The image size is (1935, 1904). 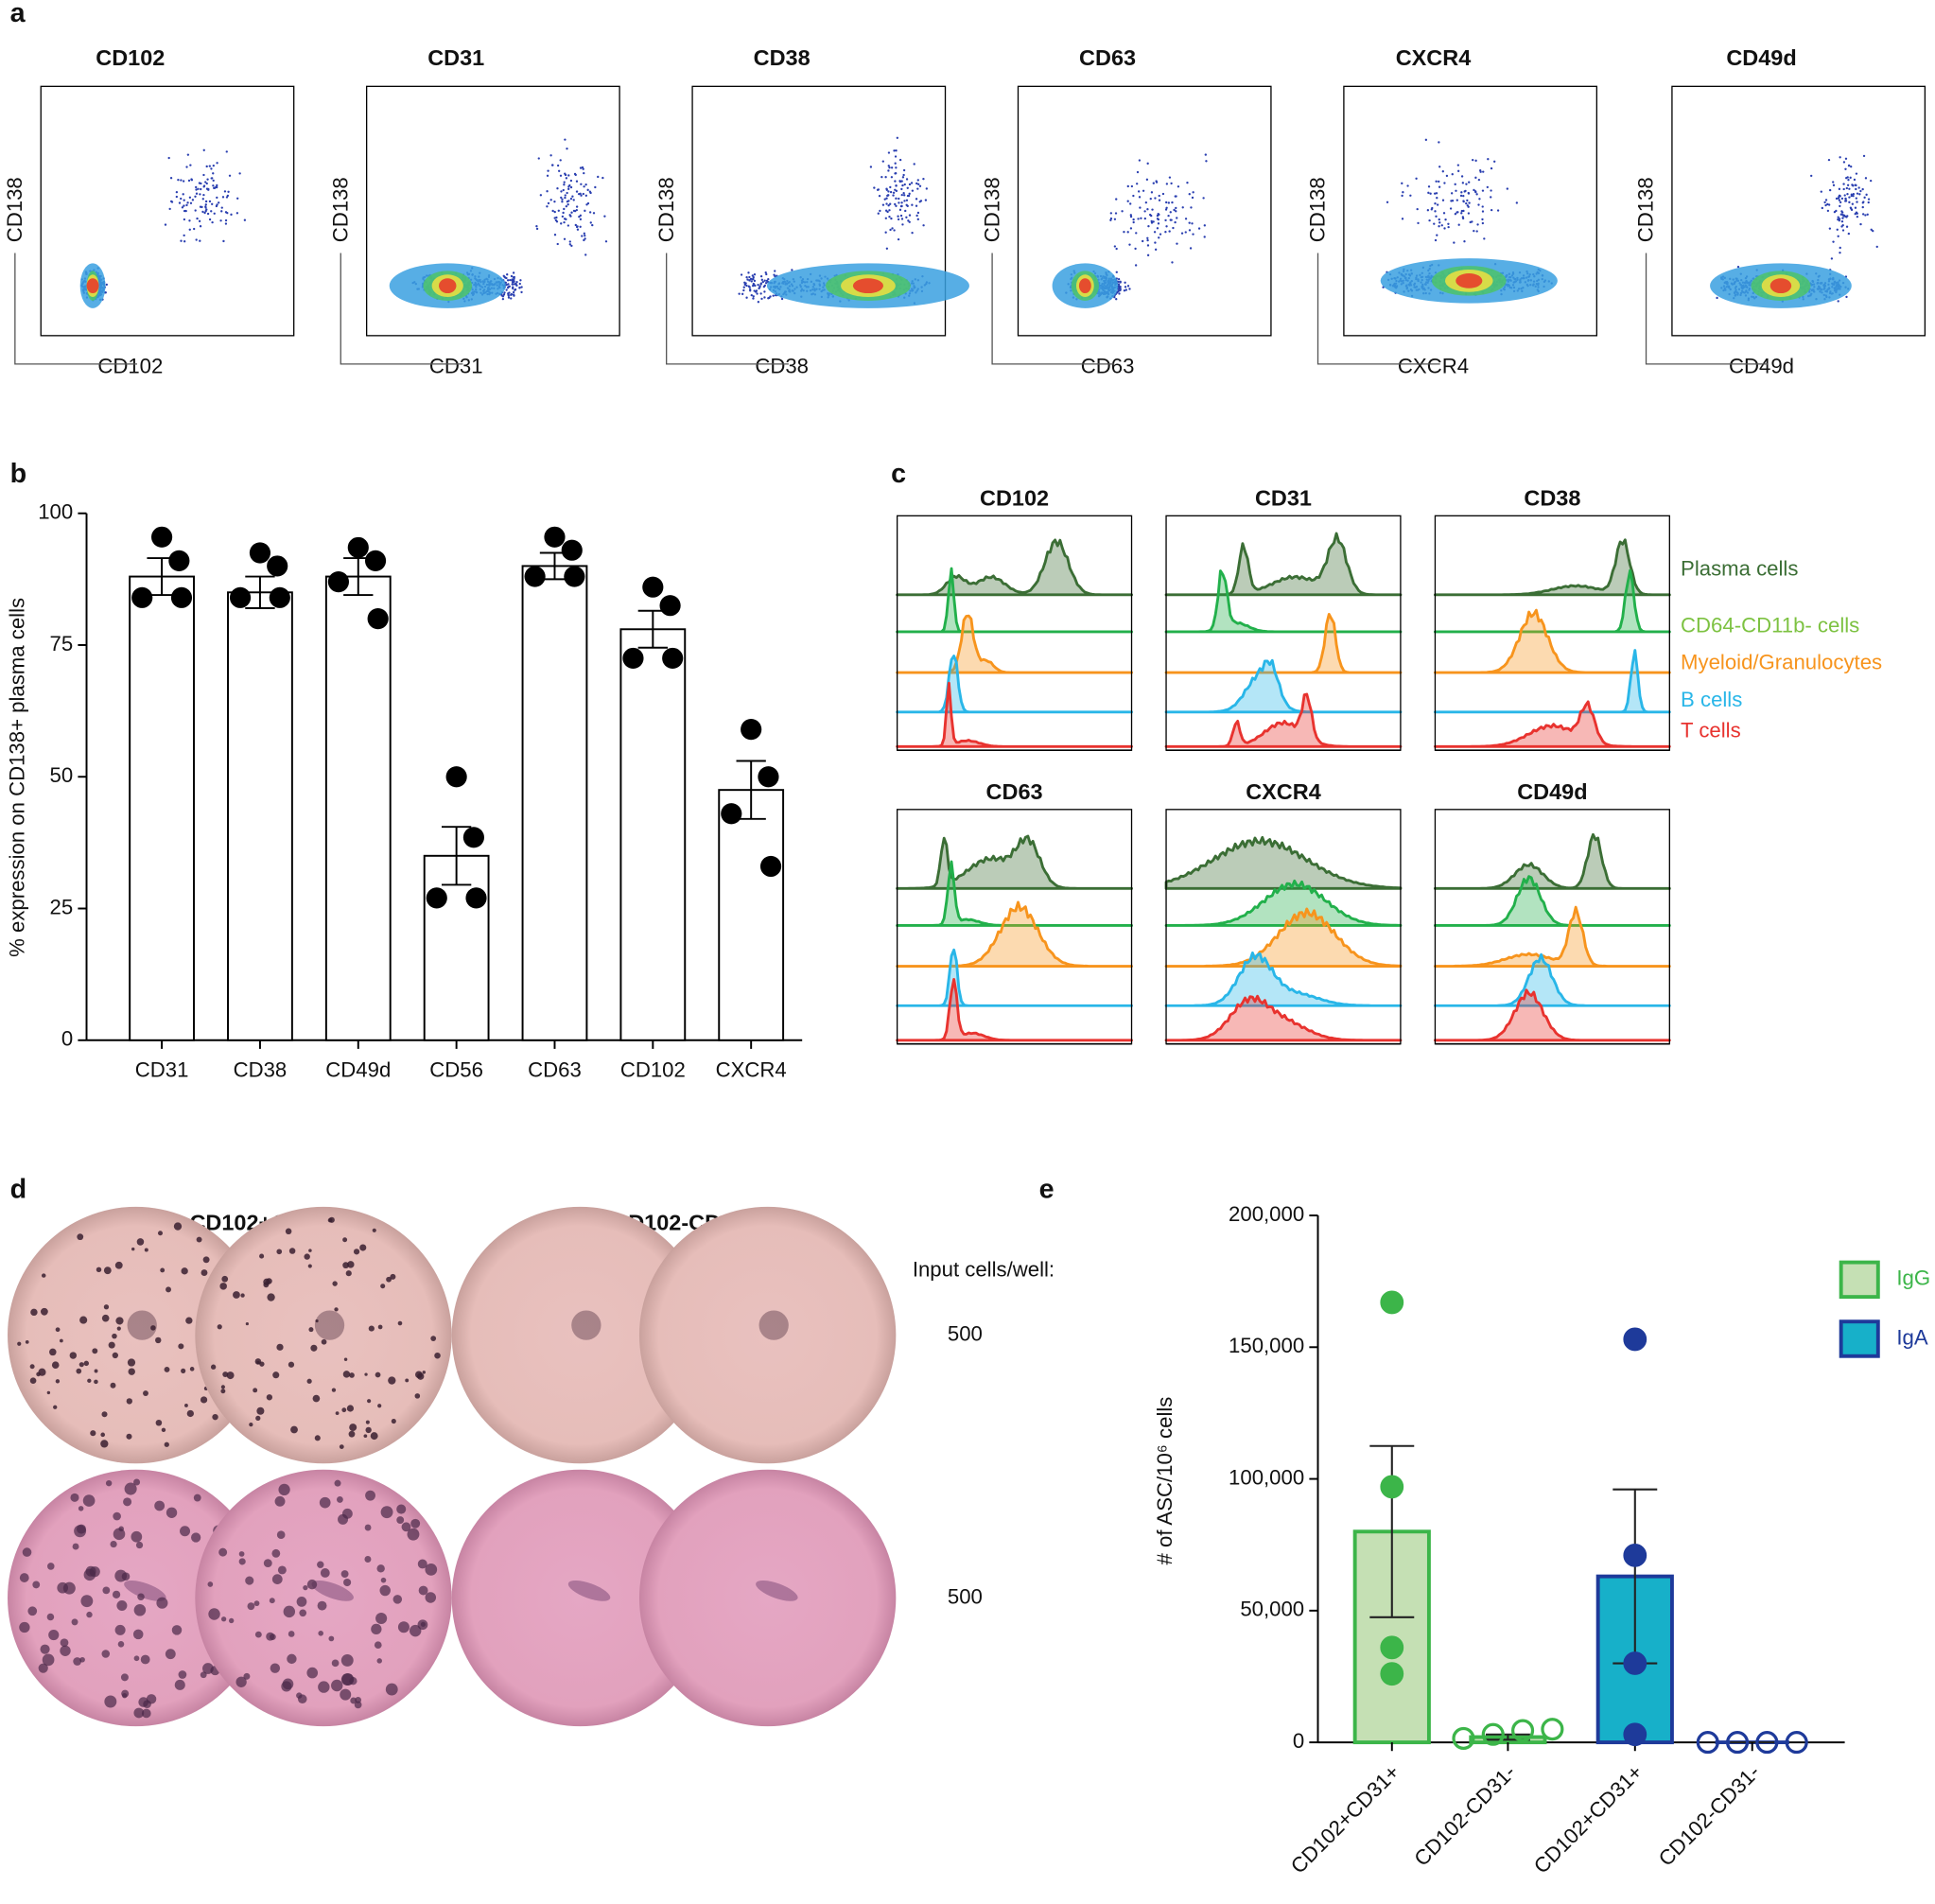 What do you see at coordinates (1283, 912) in the screenshot?
I see `histogram-plot: CXCR4` at bounding box center [1283, 912].